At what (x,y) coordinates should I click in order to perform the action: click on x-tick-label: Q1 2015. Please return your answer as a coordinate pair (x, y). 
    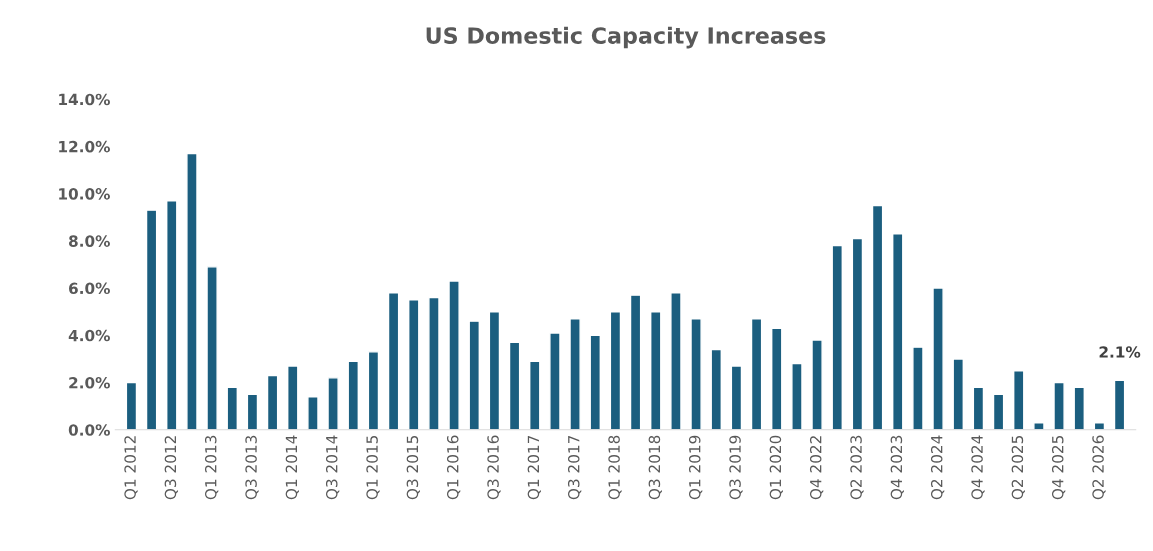
    Looking at the image, I should click on (373, 467).